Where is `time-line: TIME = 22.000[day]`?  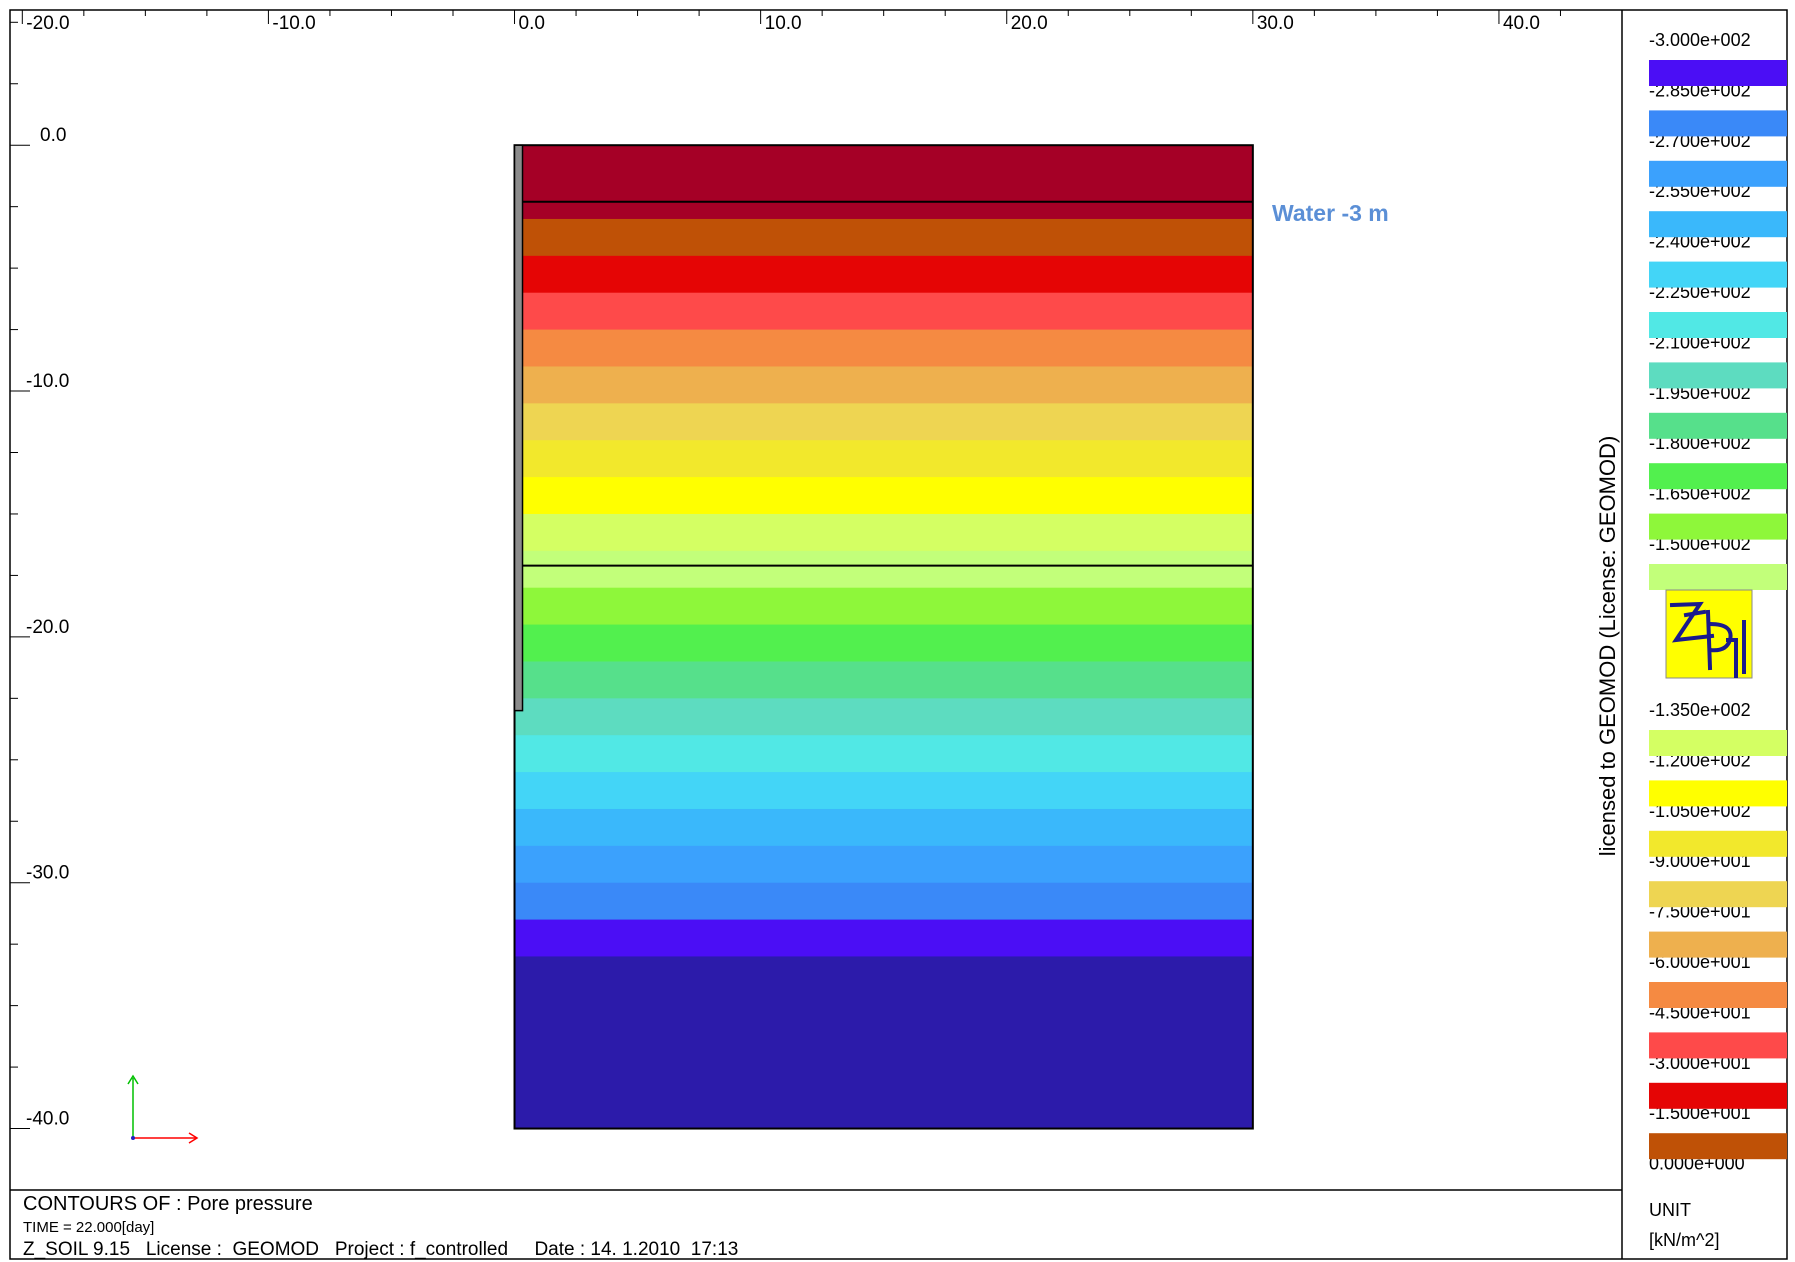 time-line: TIME = 22.000[day] is located at coordinates (89, 1227).